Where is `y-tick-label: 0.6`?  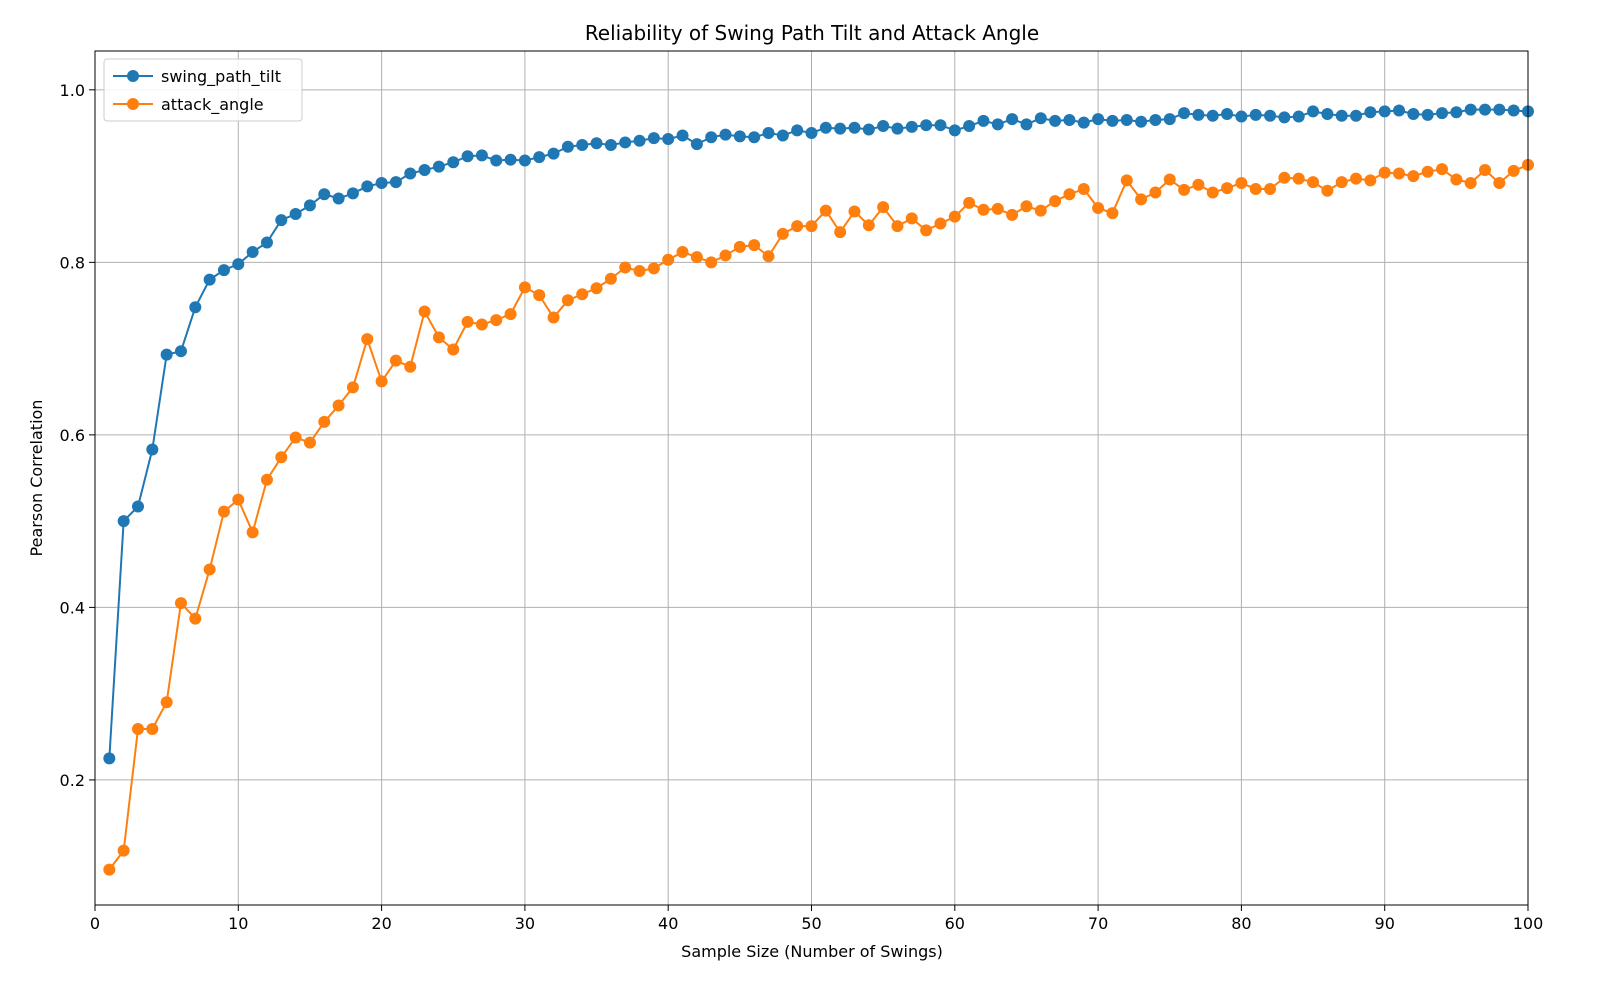 y-tick-label: 0.6 is located at coordinates (72, 435).